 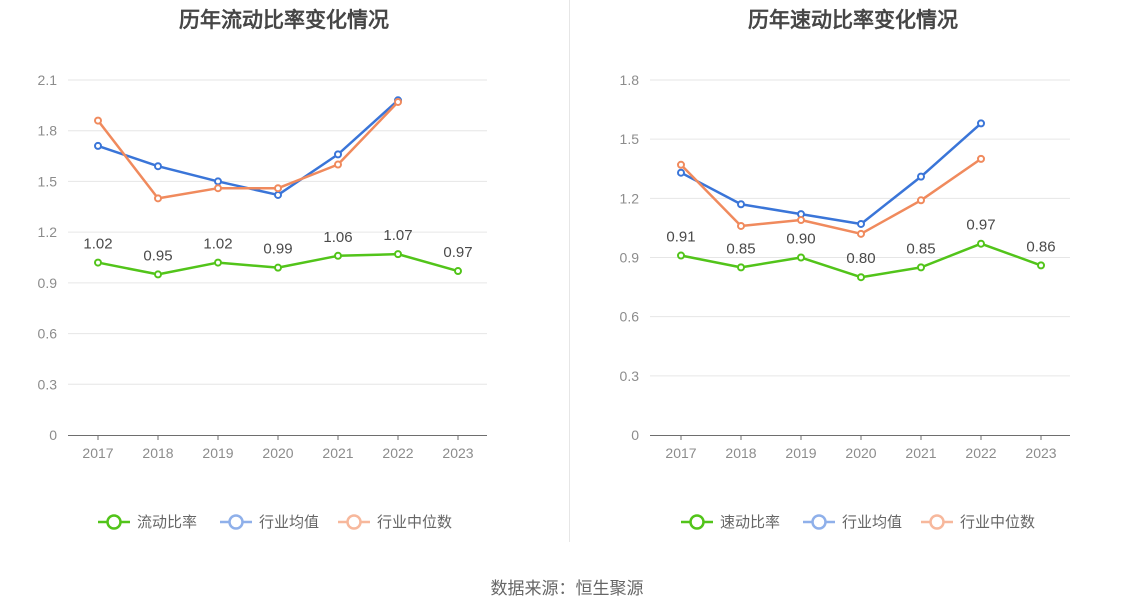 What do you see at coordinates (277, 249) in the screenshot?
I see `data-label: 0.99` at bounding box center [277, 249].